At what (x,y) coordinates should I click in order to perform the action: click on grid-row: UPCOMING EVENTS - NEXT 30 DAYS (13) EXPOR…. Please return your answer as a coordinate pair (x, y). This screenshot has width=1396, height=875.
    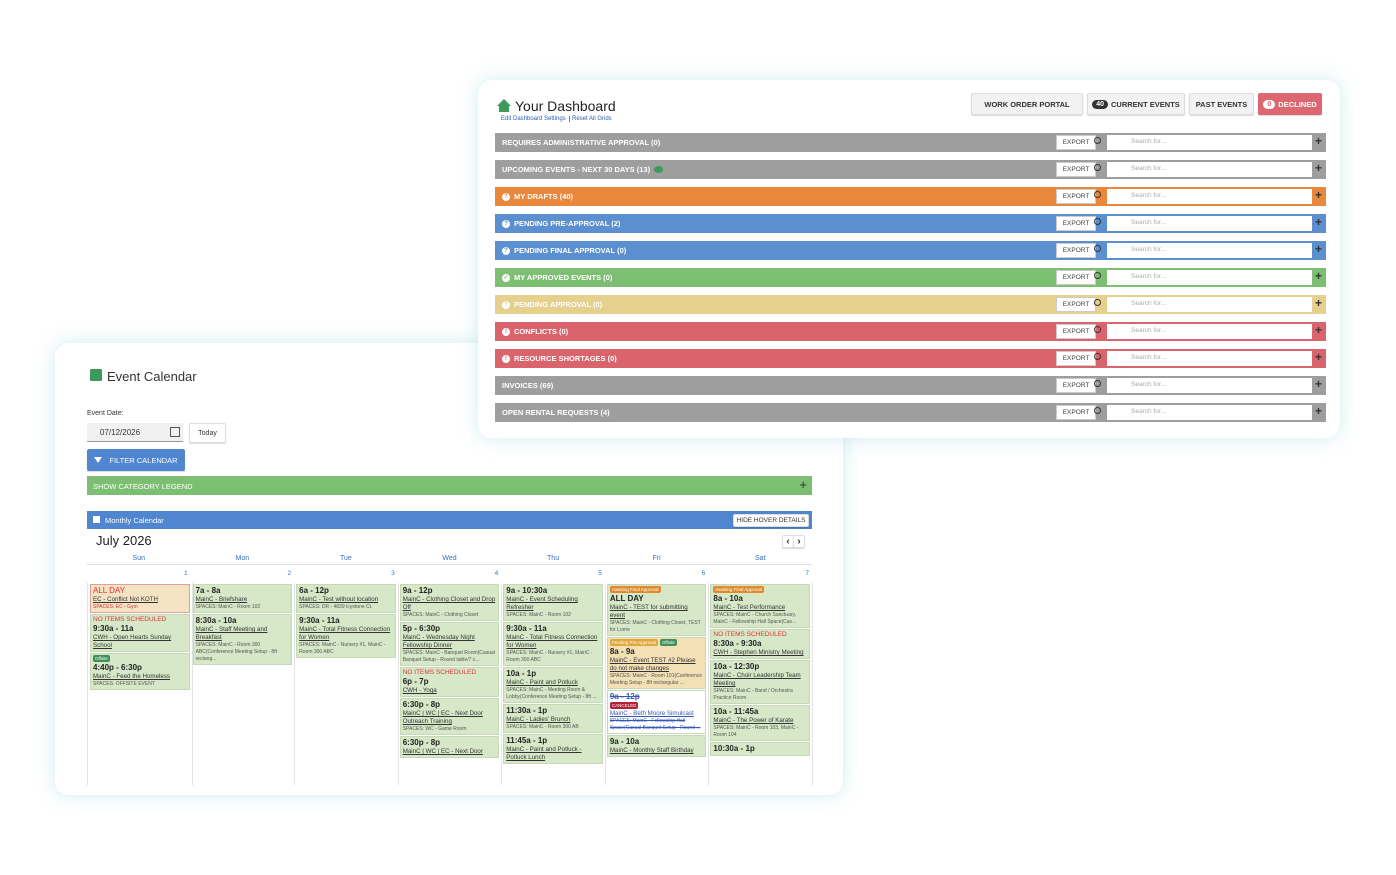
    Looking at the image, I should click on (910, 169).